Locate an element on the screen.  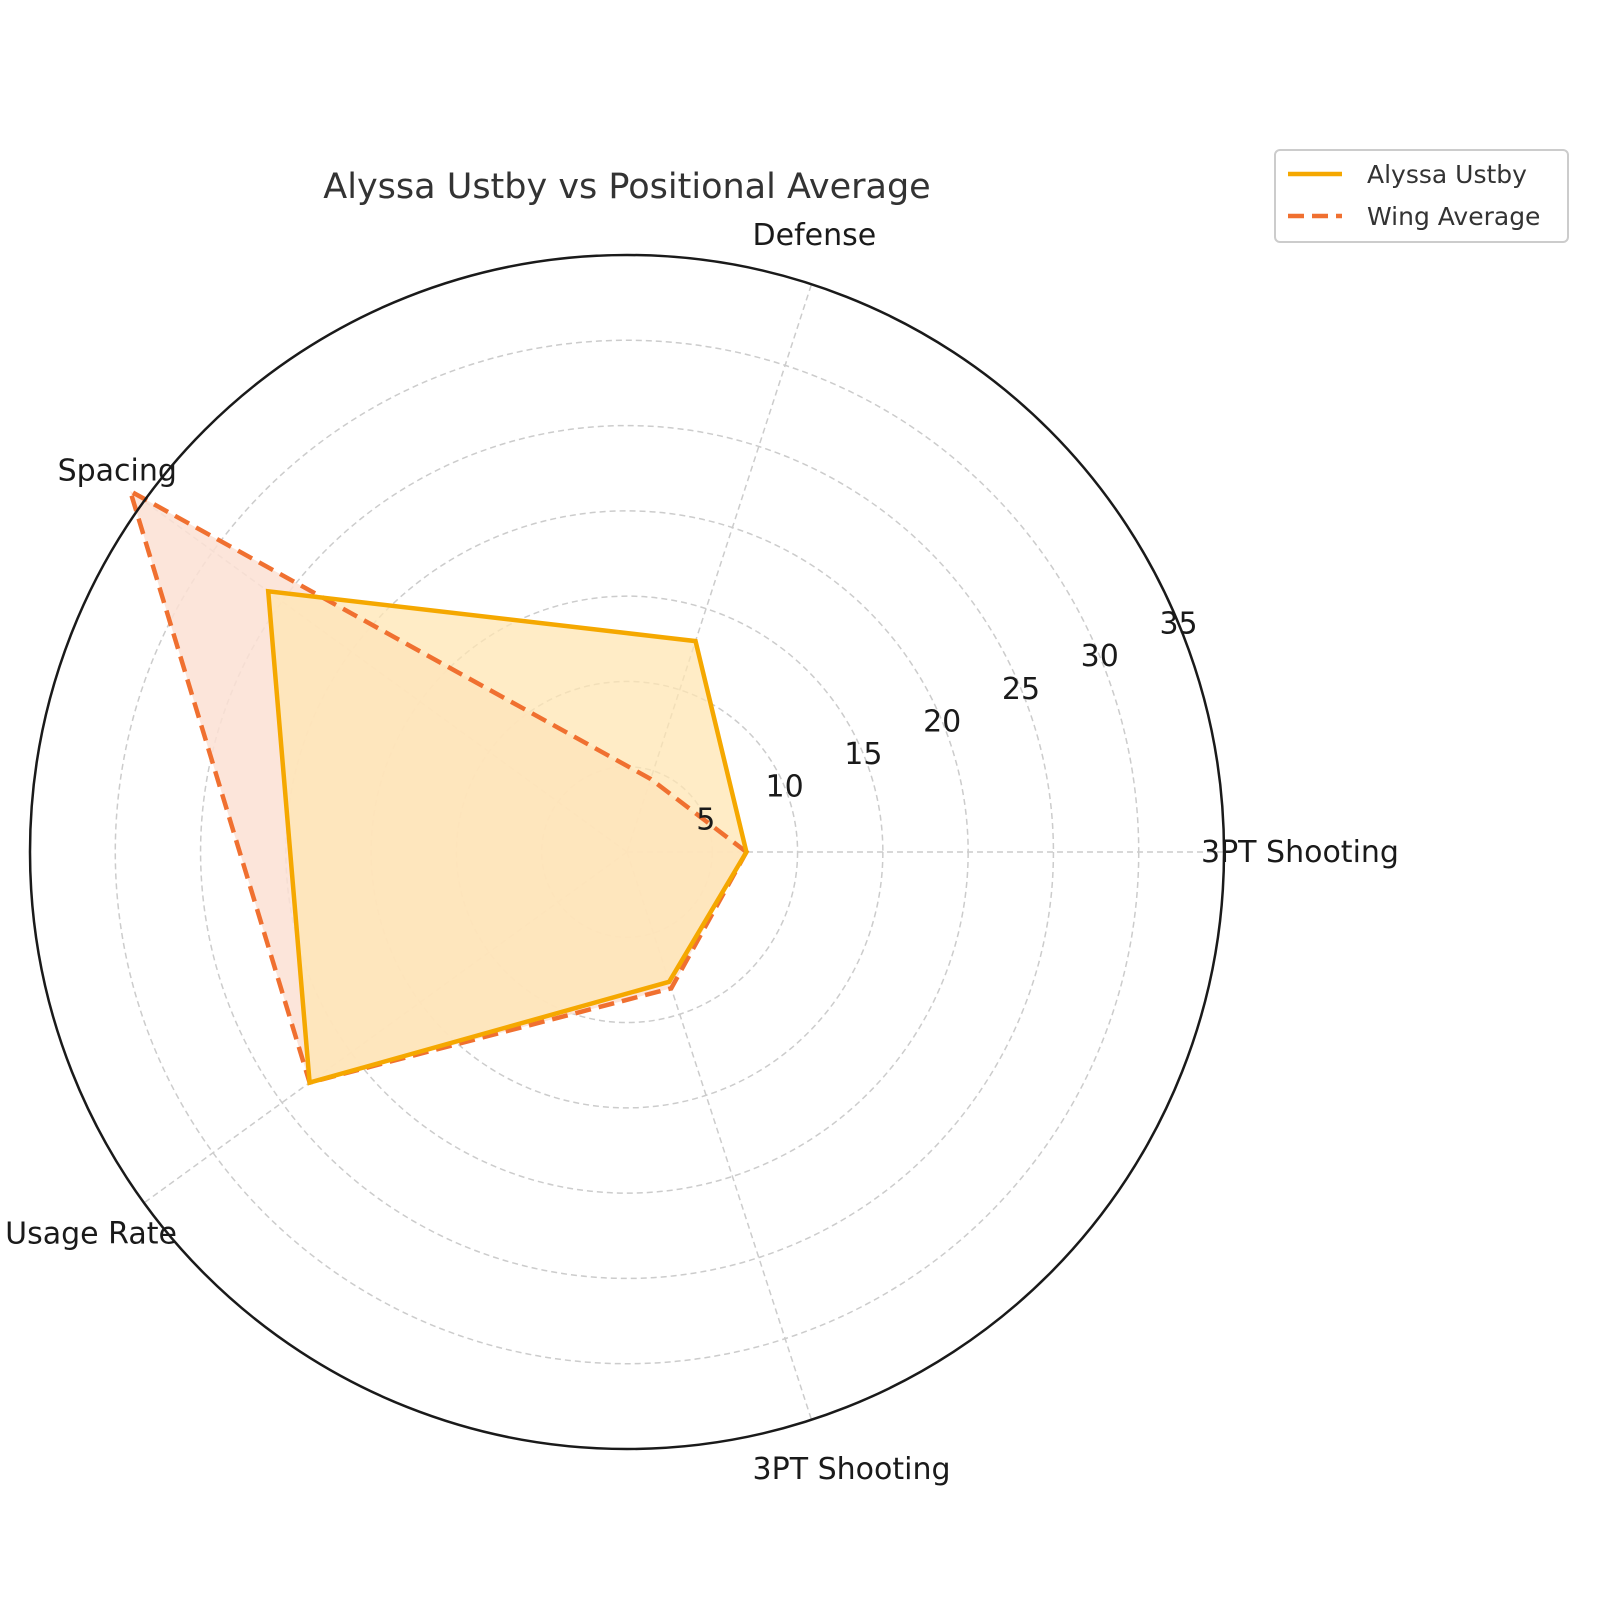
legend-frame is located at coordinates (1421, 196).